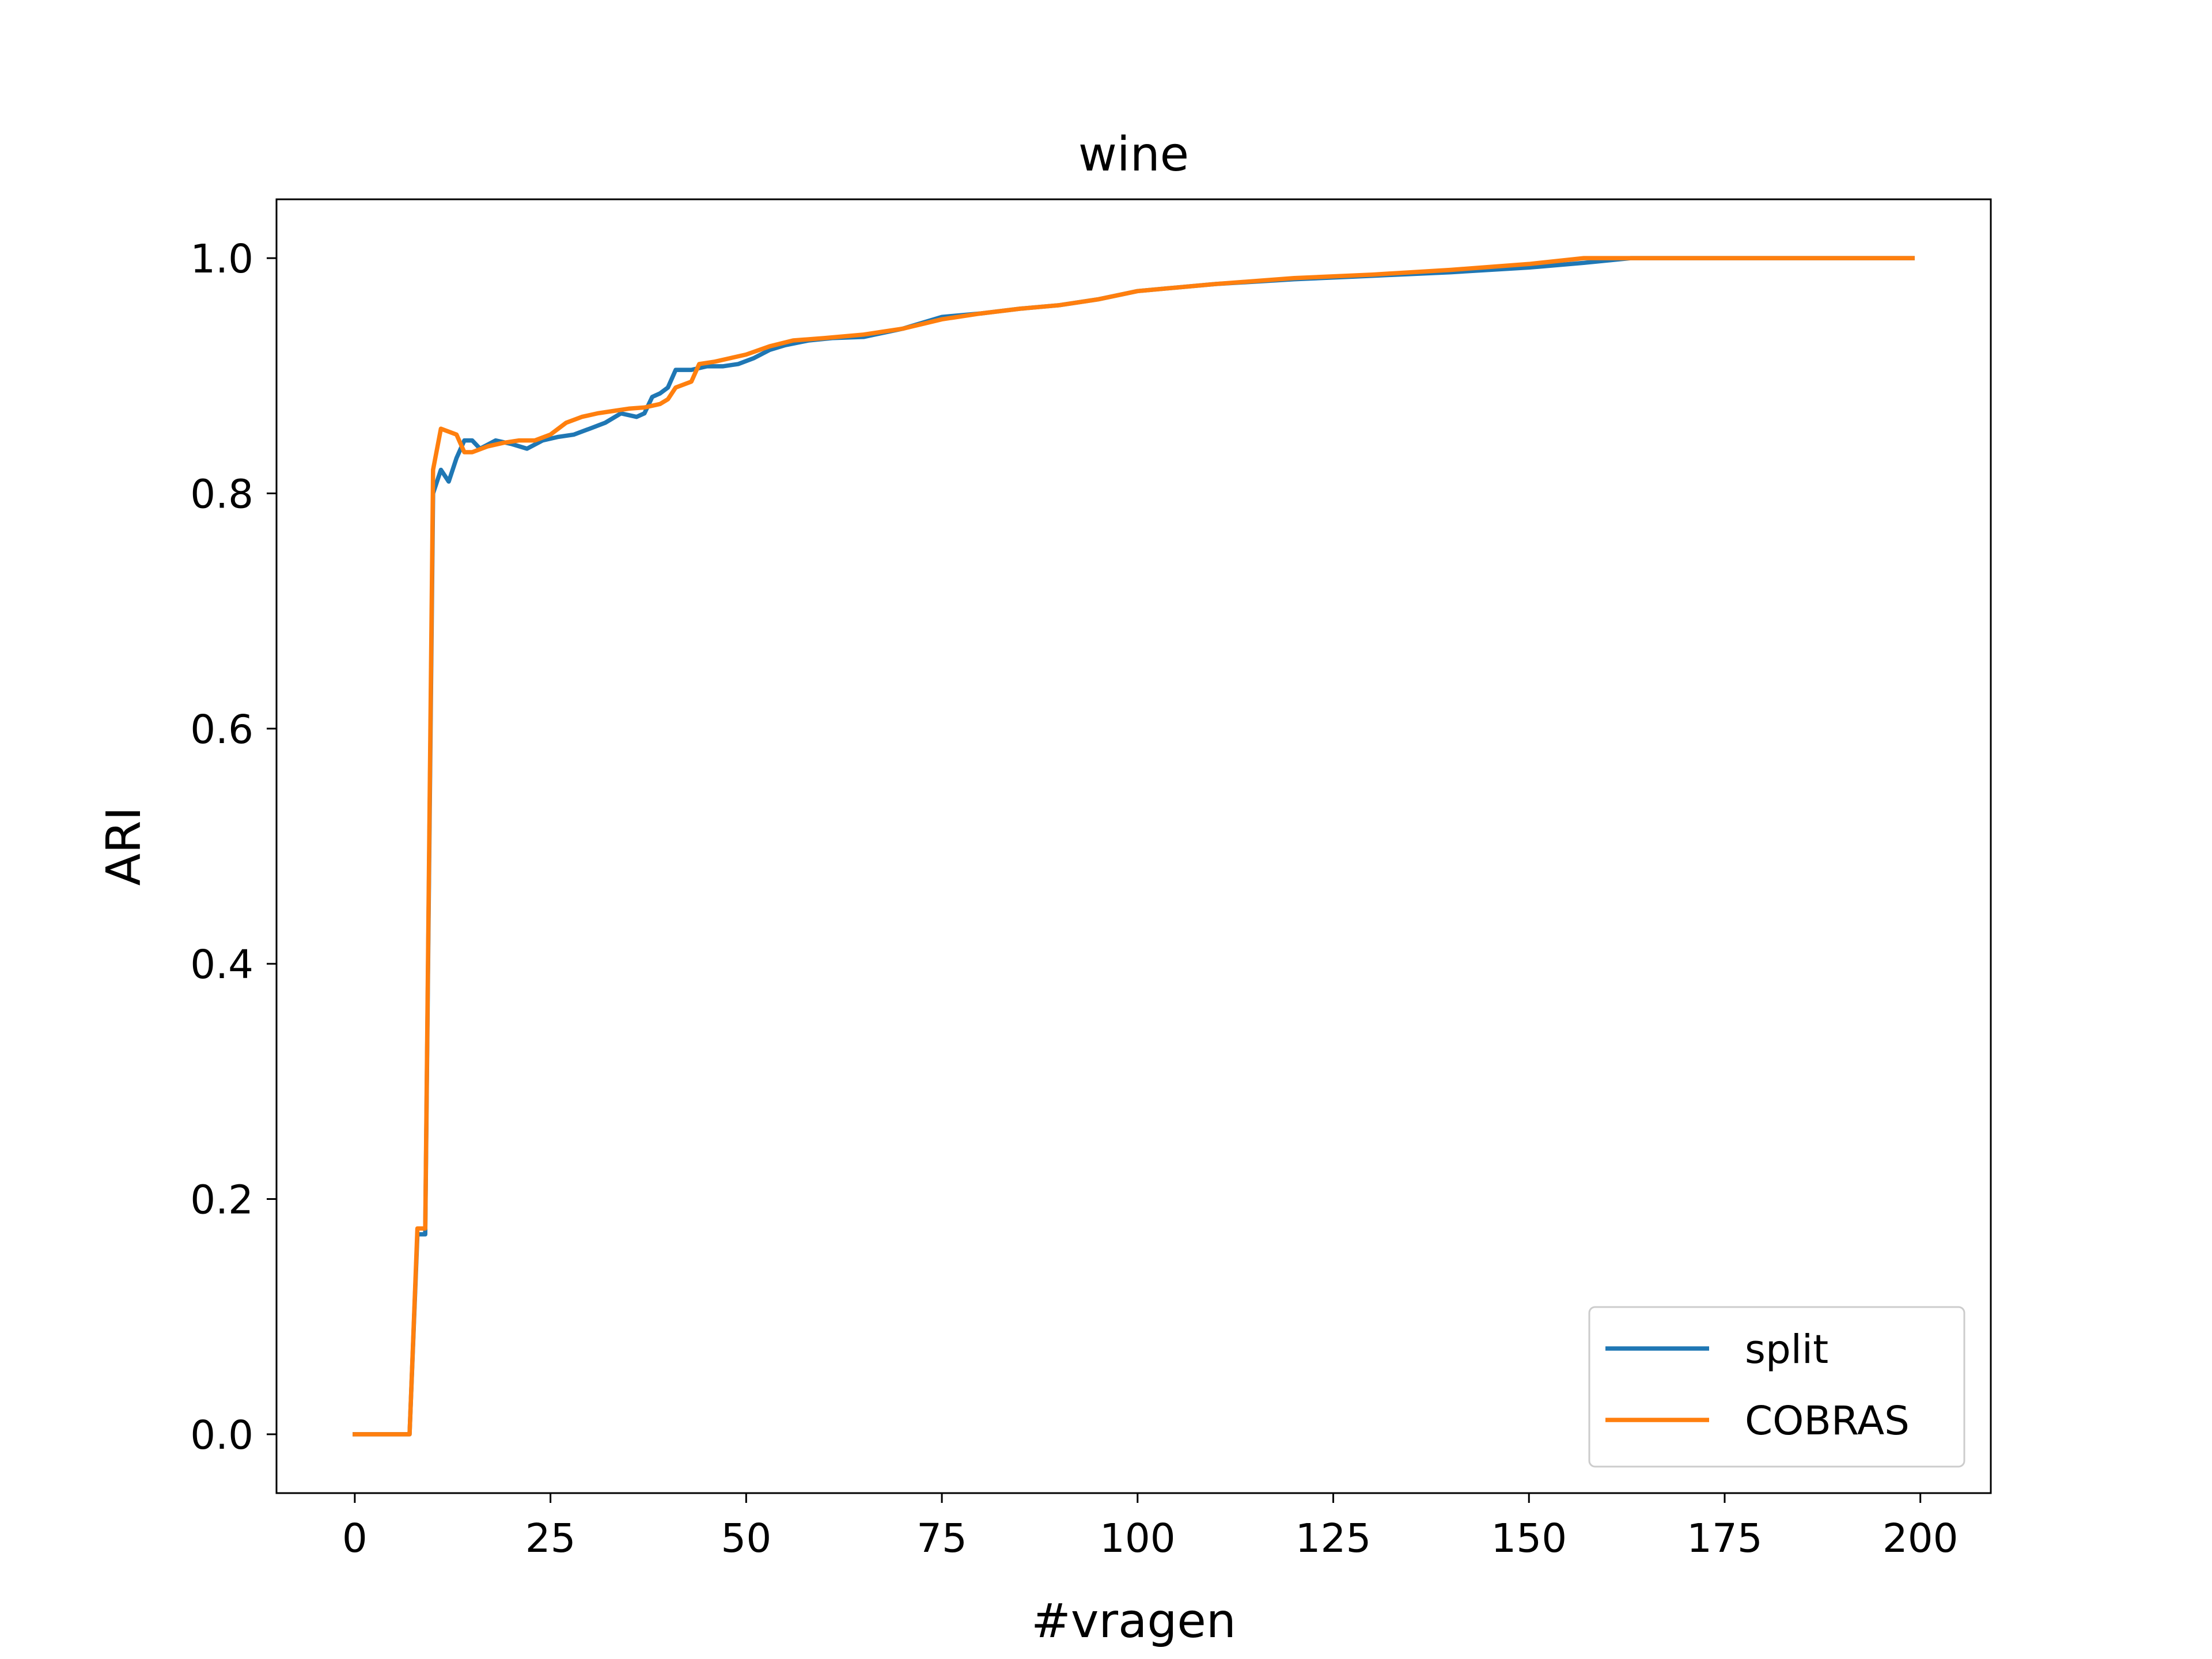  Describe the element at coordinates (1133, 1621) in the screenshot. I see `x-axis-label: #vragen` at that location.